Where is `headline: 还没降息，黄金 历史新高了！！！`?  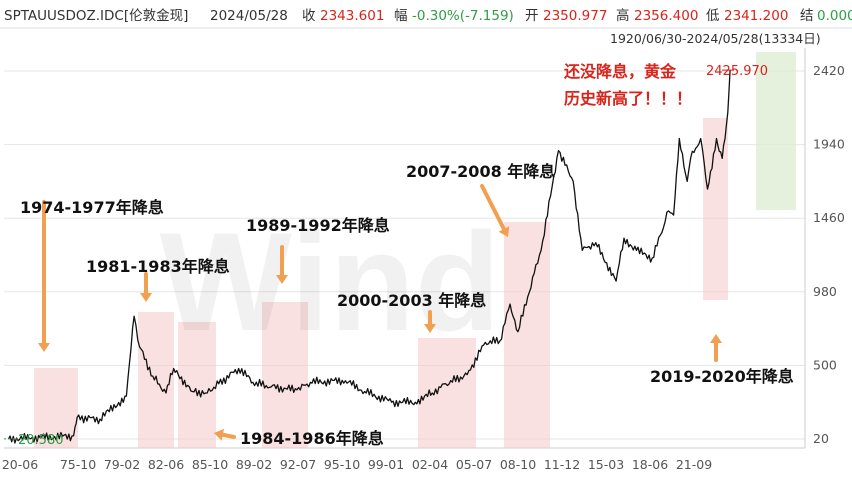
headline: 还没降息，黄金 历史新高了！！！ is located at coordinates (627, 85).